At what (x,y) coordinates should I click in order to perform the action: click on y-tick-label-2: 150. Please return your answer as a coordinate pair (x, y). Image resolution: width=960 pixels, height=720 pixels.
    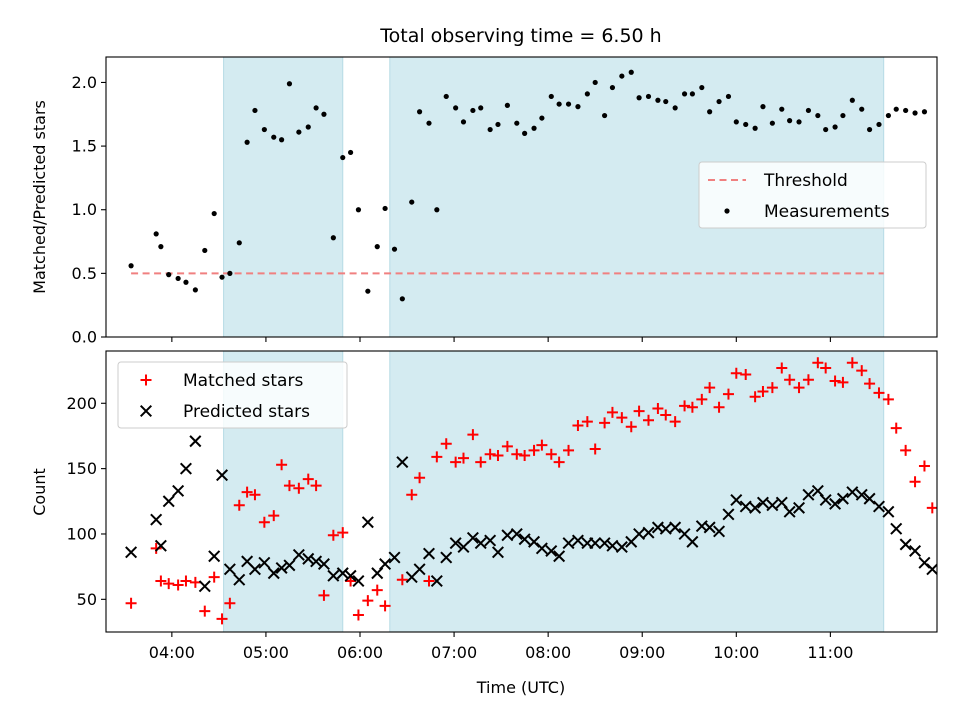
    Looking at the image, I should click on (81, 468).